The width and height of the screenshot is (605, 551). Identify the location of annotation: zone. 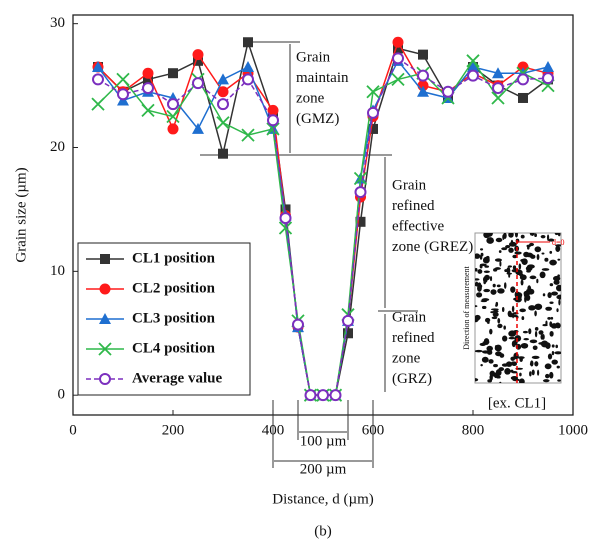
(406, 358).